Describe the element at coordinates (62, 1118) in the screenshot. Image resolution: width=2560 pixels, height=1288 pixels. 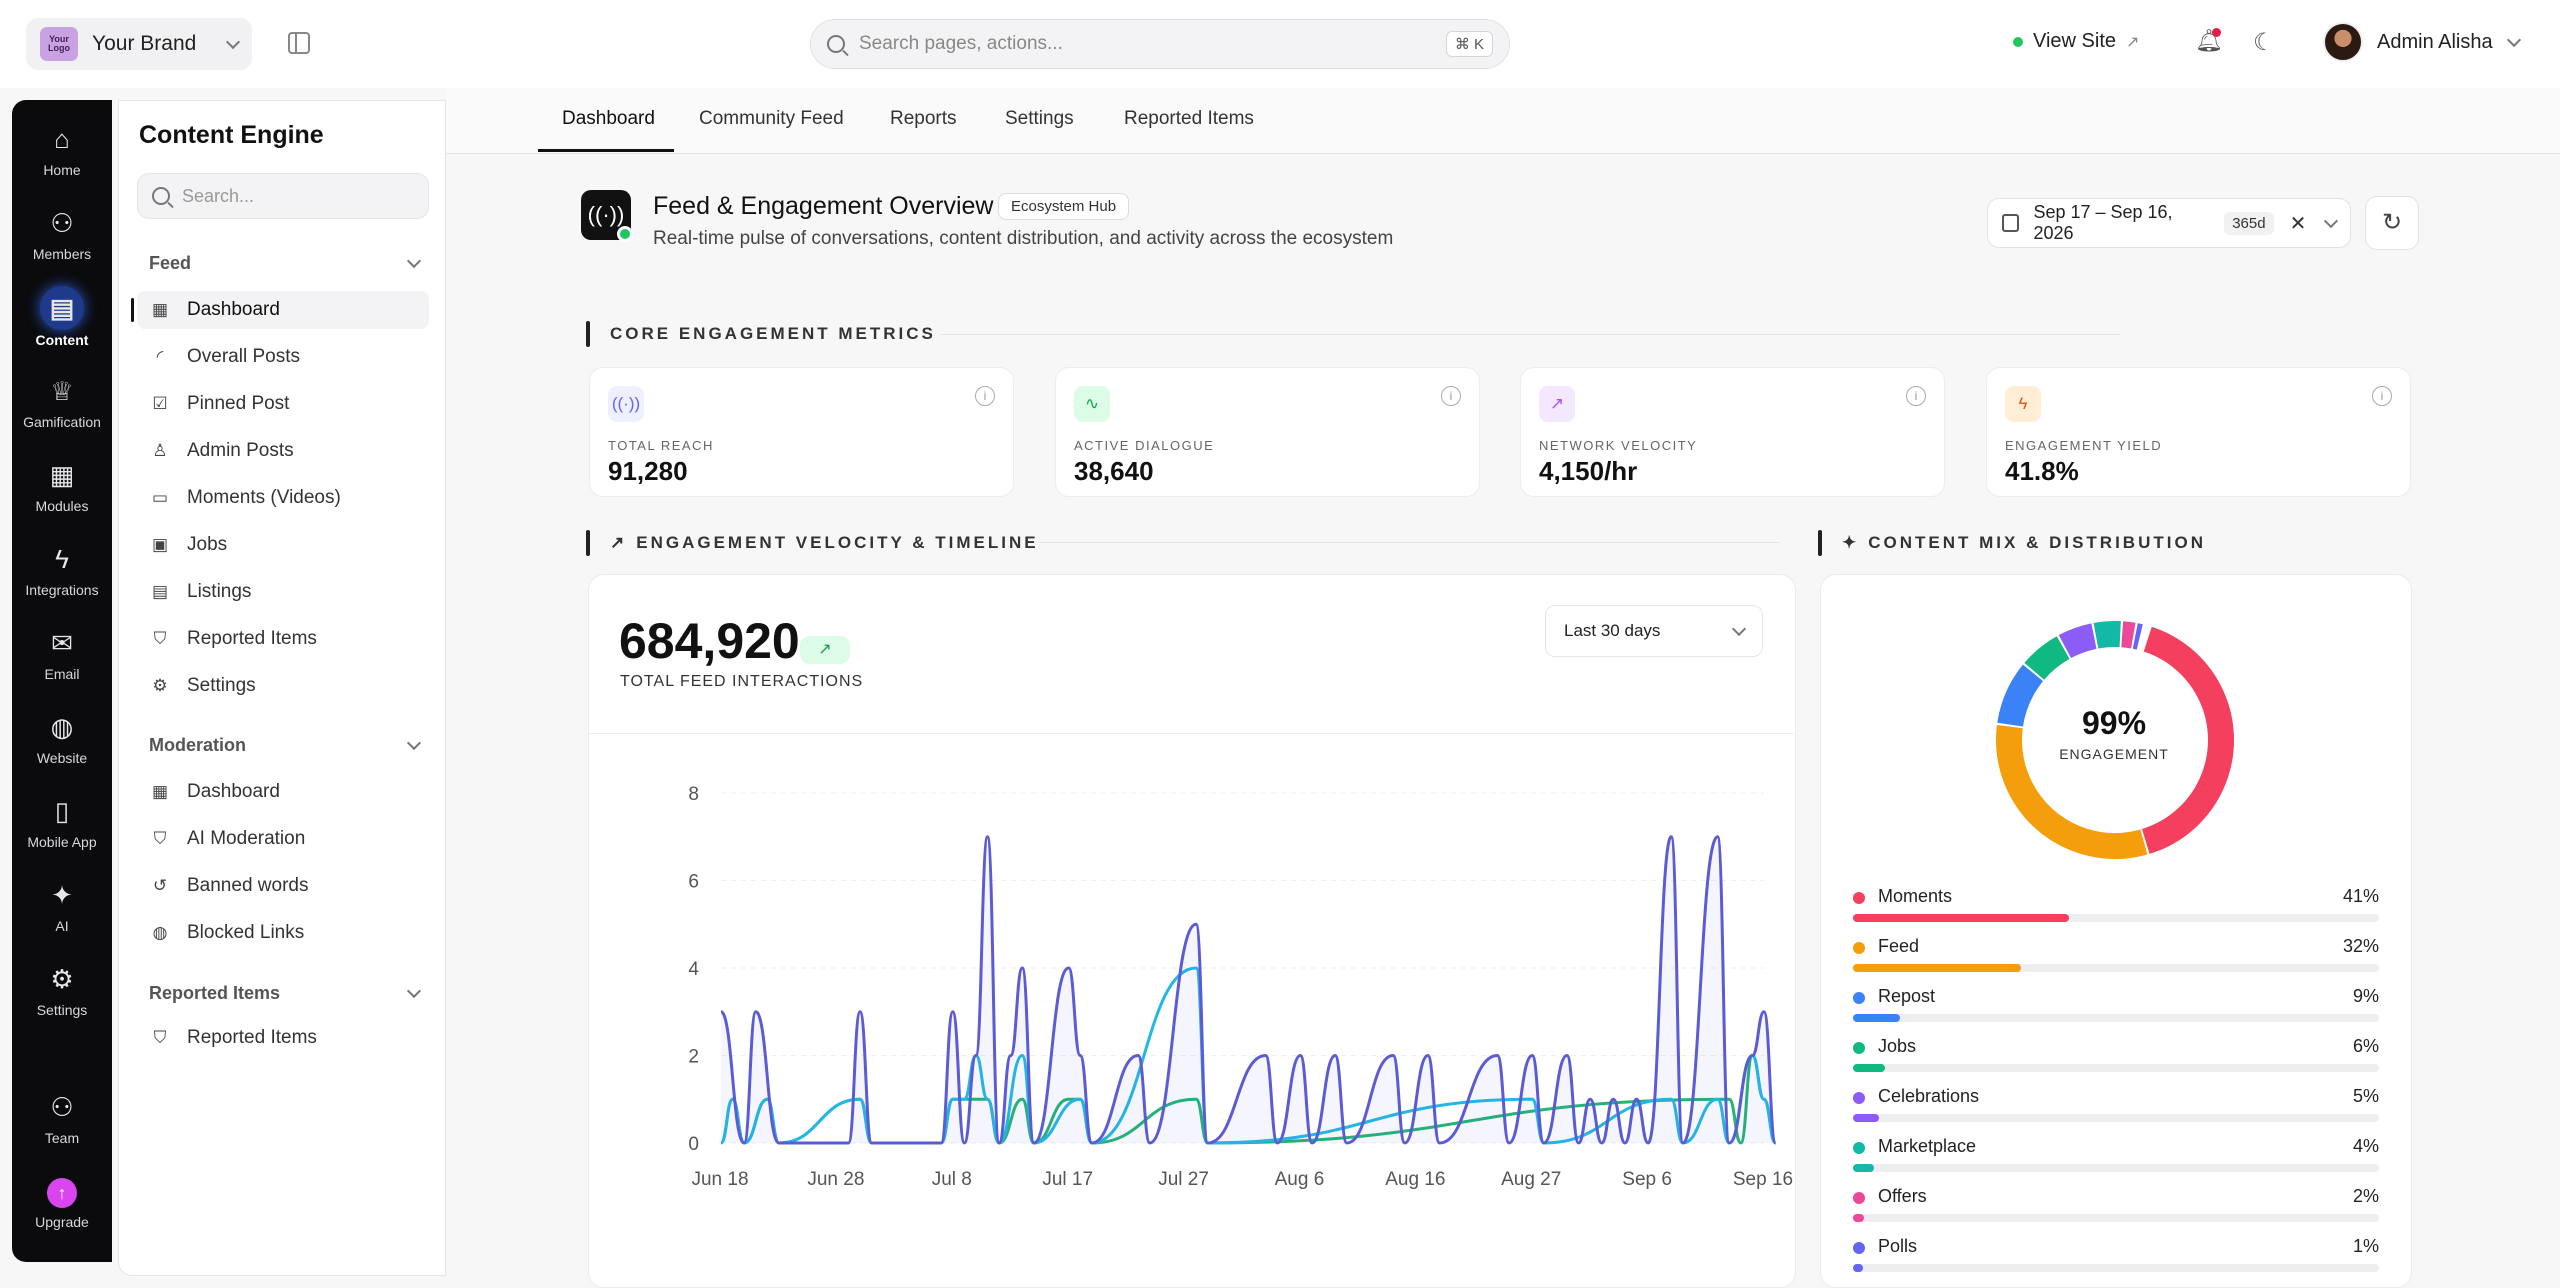
I see `rail-item-team: ⚇ Team` at that location.